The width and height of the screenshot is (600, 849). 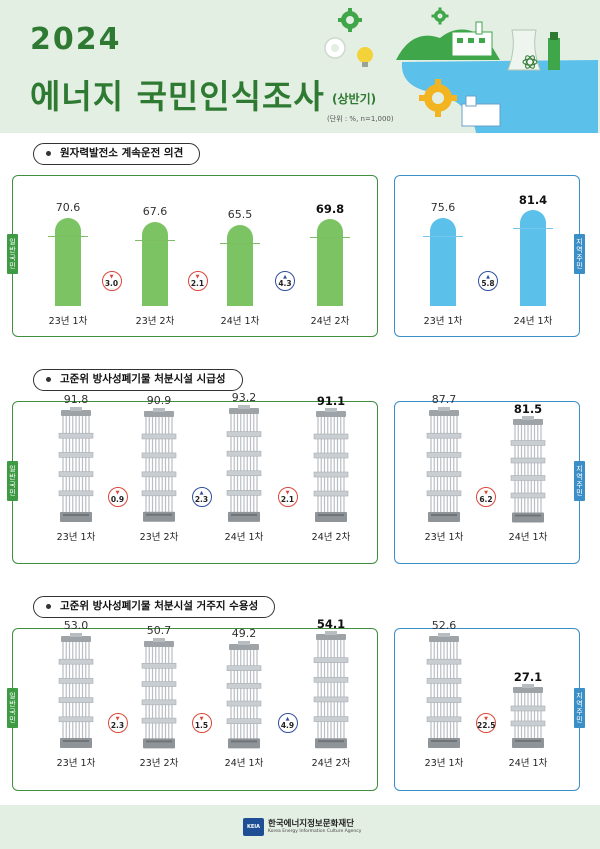 What do you see at coordinates (528, 408) in the screenshot?
I see `data-label-3-1: 81.5` at bounding box center [528, 408].